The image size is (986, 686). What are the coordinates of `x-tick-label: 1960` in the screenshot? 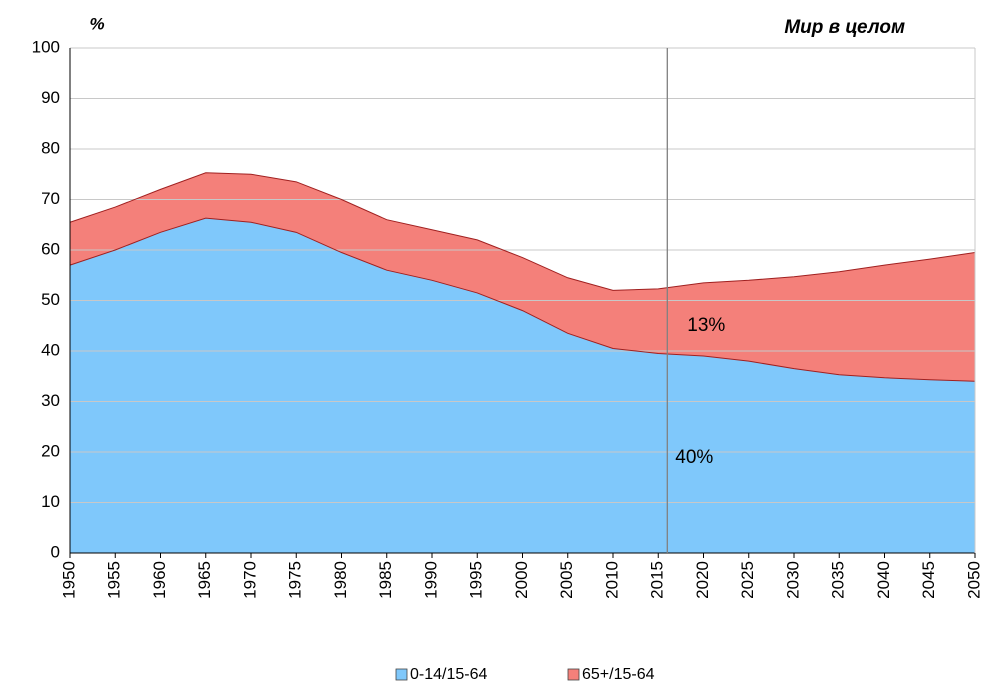 It's located at (159, 580).